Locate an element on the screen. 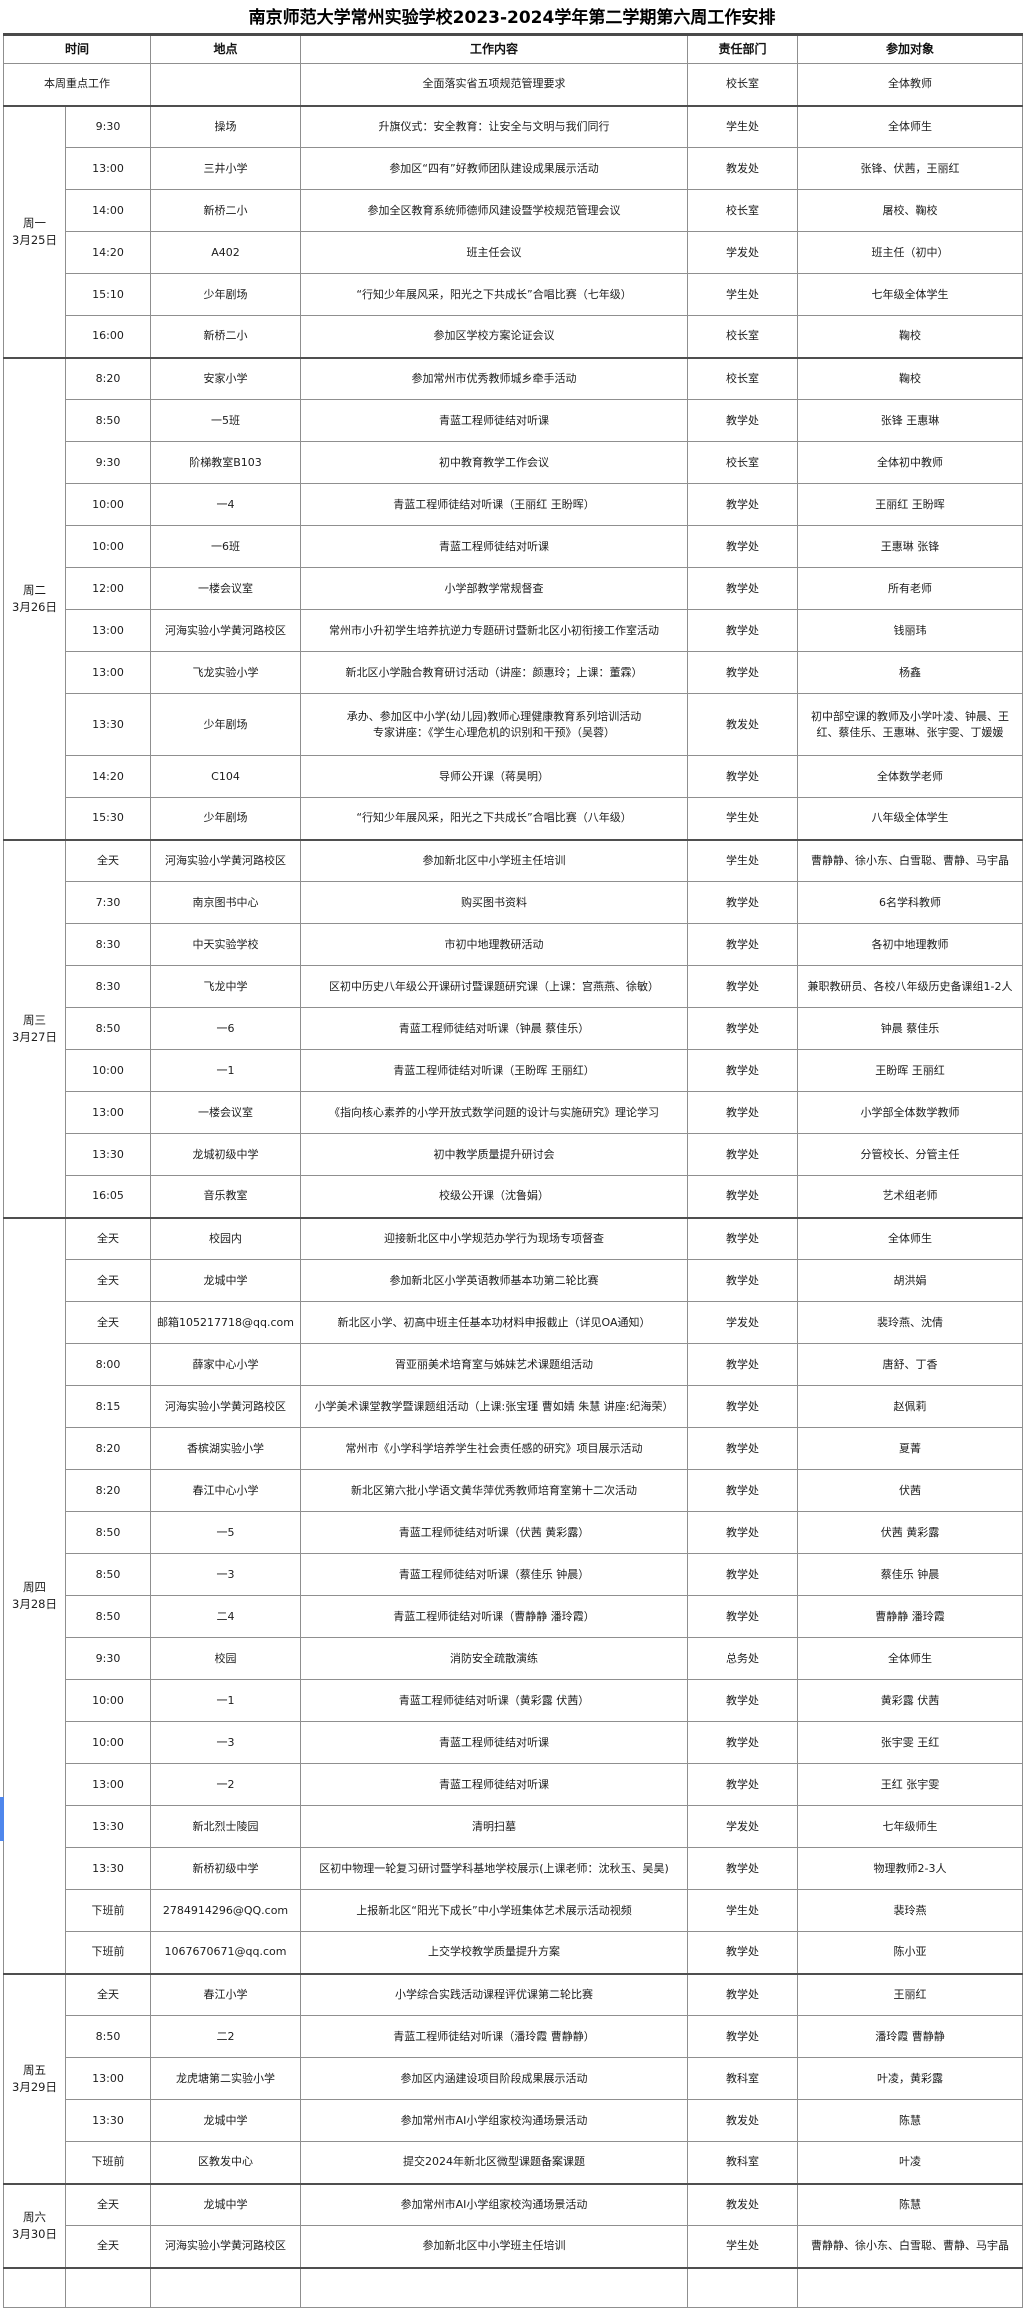 This screenshot has width=1024, height=2308. department-cell: 教科室 is located at coordinates (743, 2078).